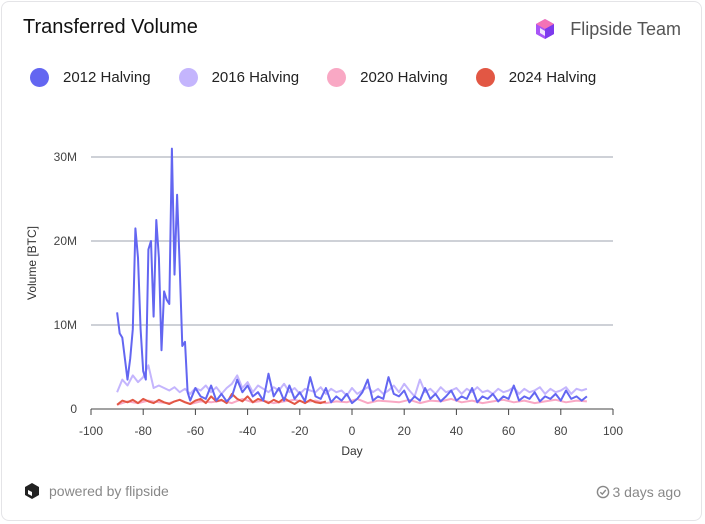 The height and width of the screenshot is (524, 705). I want to click on powered-by: powered by flipside, so click(96, 491).